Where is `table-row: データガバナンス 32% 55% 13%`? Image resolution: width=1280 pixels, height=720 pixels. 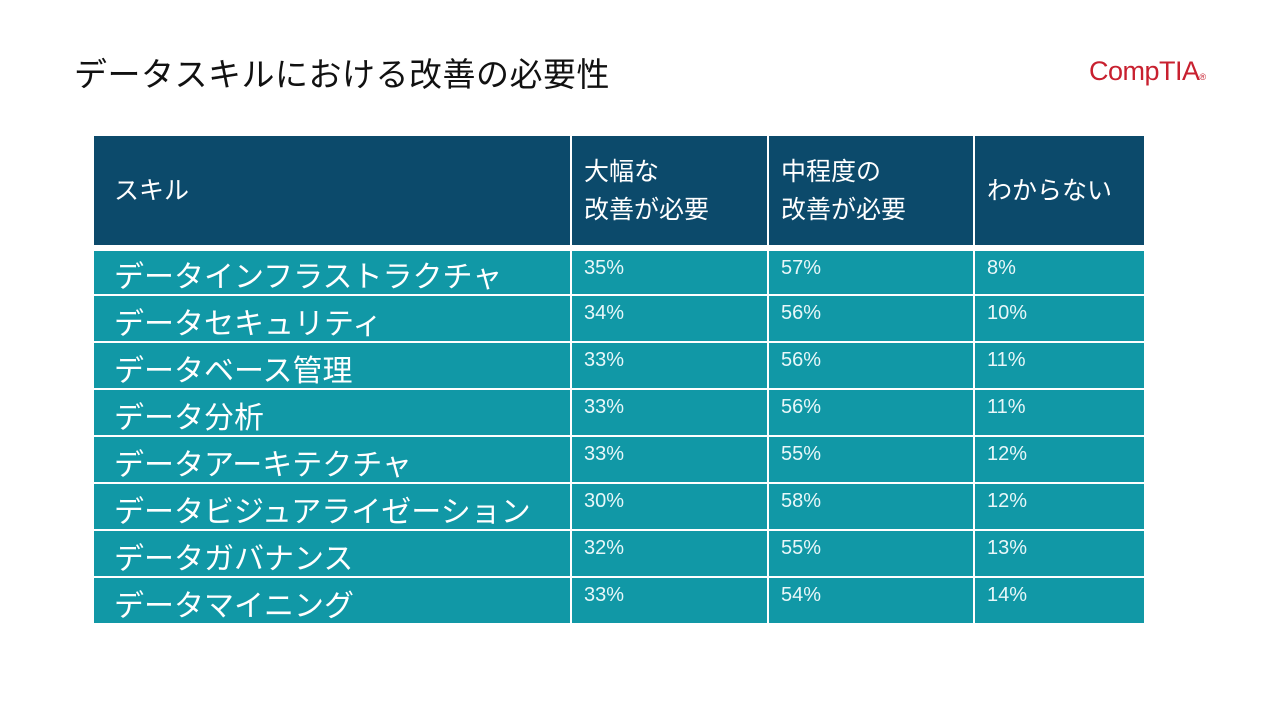
table-row: データガバナンス 32% 55% 13% is located at coordinates (619, 553).